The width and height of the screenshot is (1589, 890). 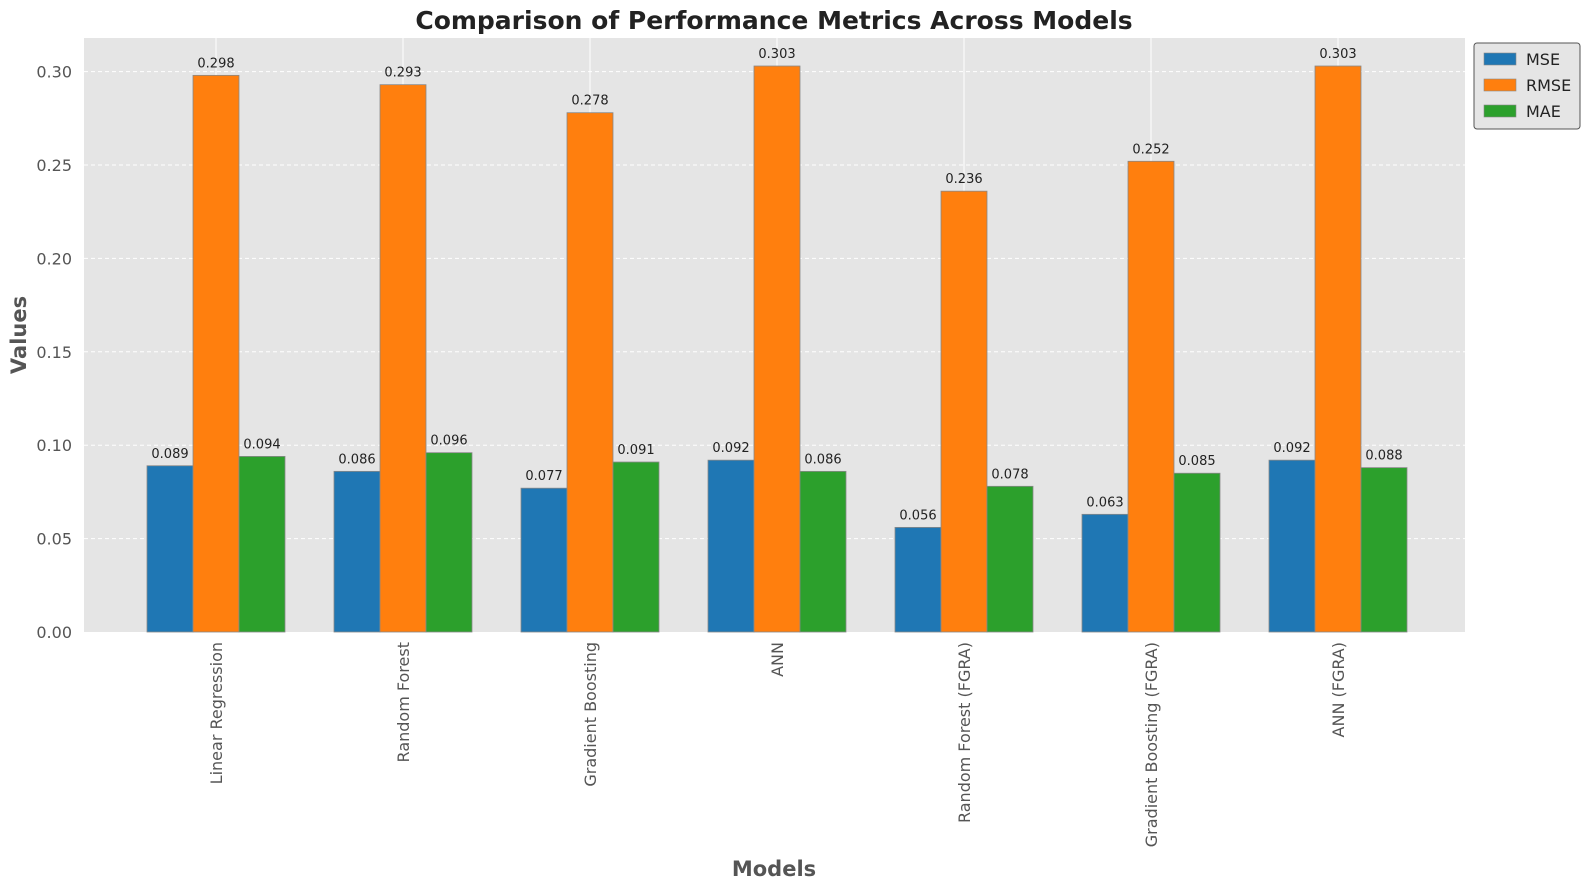 What do you see at coordinates (1500, 85) in the screenshot?
I see `legend-swatch-rmse` at bounding box center [1500, 85].